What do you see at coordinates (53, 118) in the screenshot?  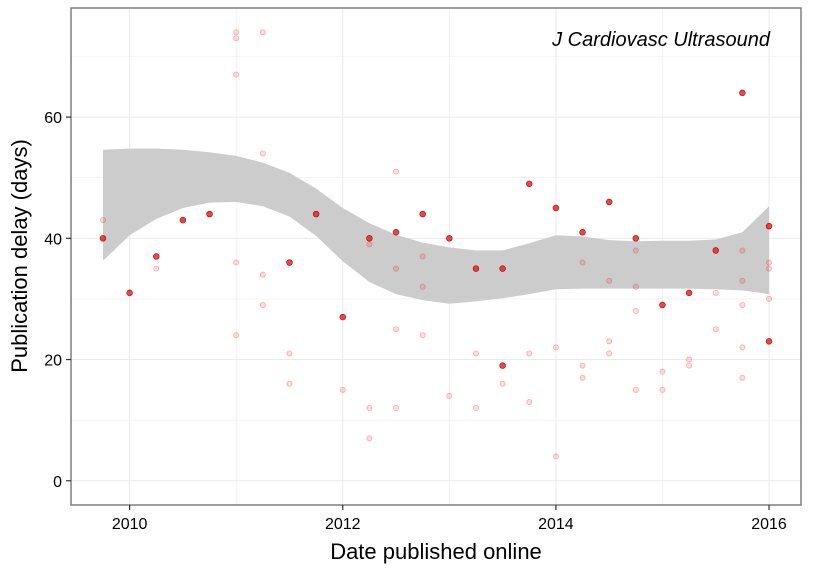 I see `y-tick-label: 60` at bounding box center [53, 118].